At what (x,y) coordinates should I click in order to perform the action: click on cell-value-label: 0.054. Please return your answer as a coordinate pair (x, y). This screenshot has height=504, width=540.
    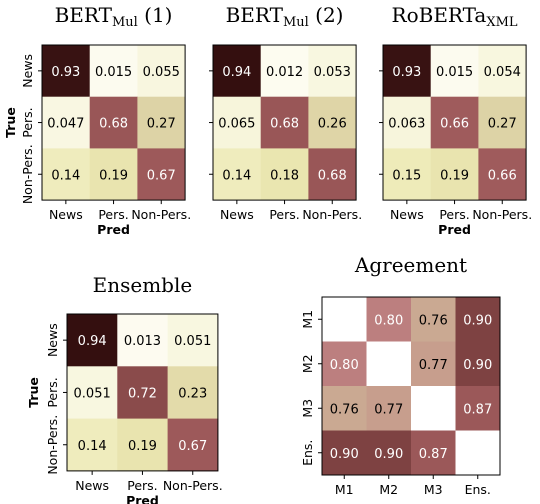
    Looking at the image, I should click on (502, 72).